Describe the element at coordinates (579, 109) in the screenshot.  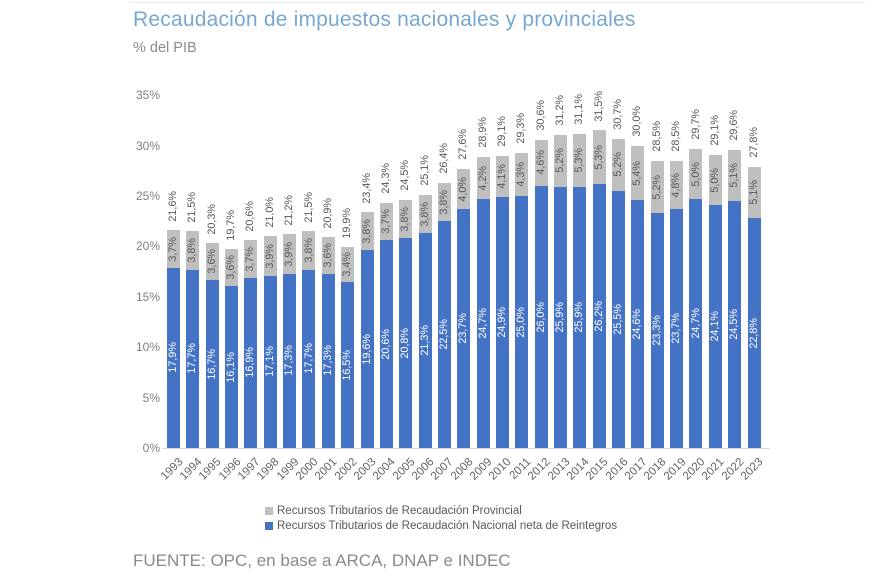
I see `total-value-label: 31,1%` at that location.